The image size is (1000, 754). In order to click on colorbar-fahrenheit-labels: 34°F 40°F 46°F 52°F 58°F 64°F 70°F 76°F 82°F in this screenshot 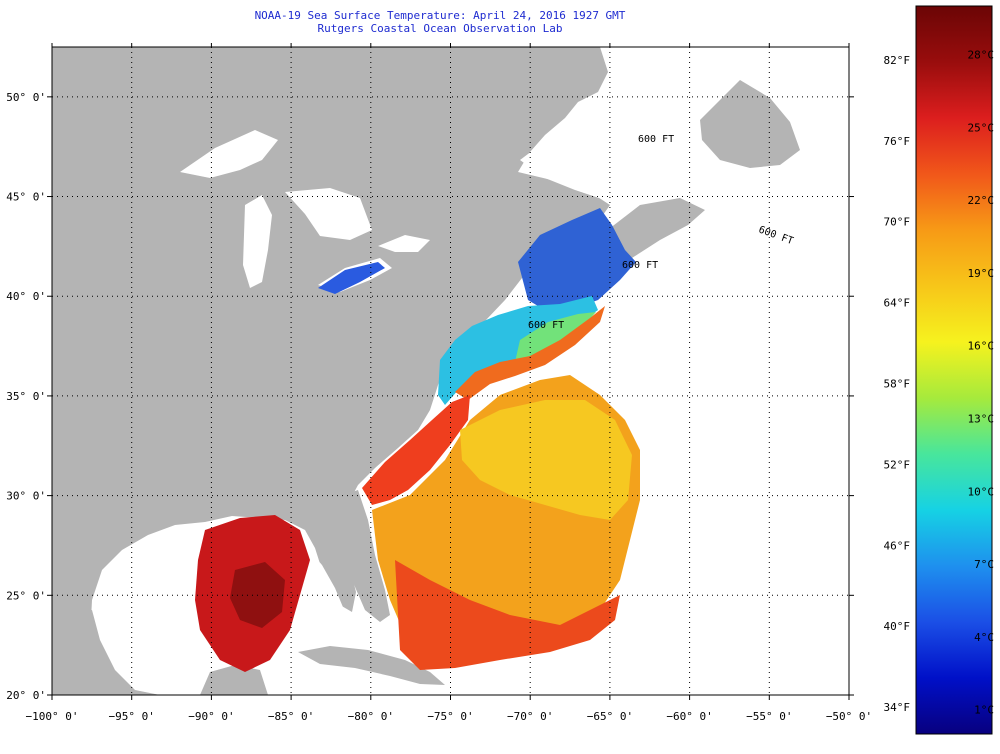, I will do `click(897, 384)`.